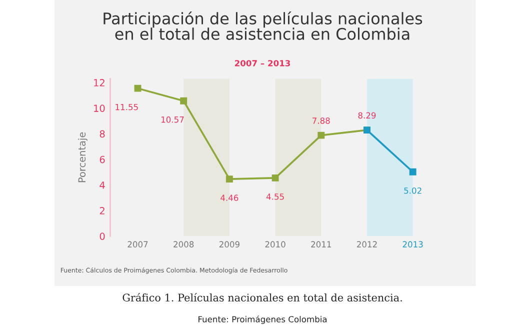 The width and height of the screenshot is (525, 328). I want to click on y-tick-label: 0, so click(102, 236).